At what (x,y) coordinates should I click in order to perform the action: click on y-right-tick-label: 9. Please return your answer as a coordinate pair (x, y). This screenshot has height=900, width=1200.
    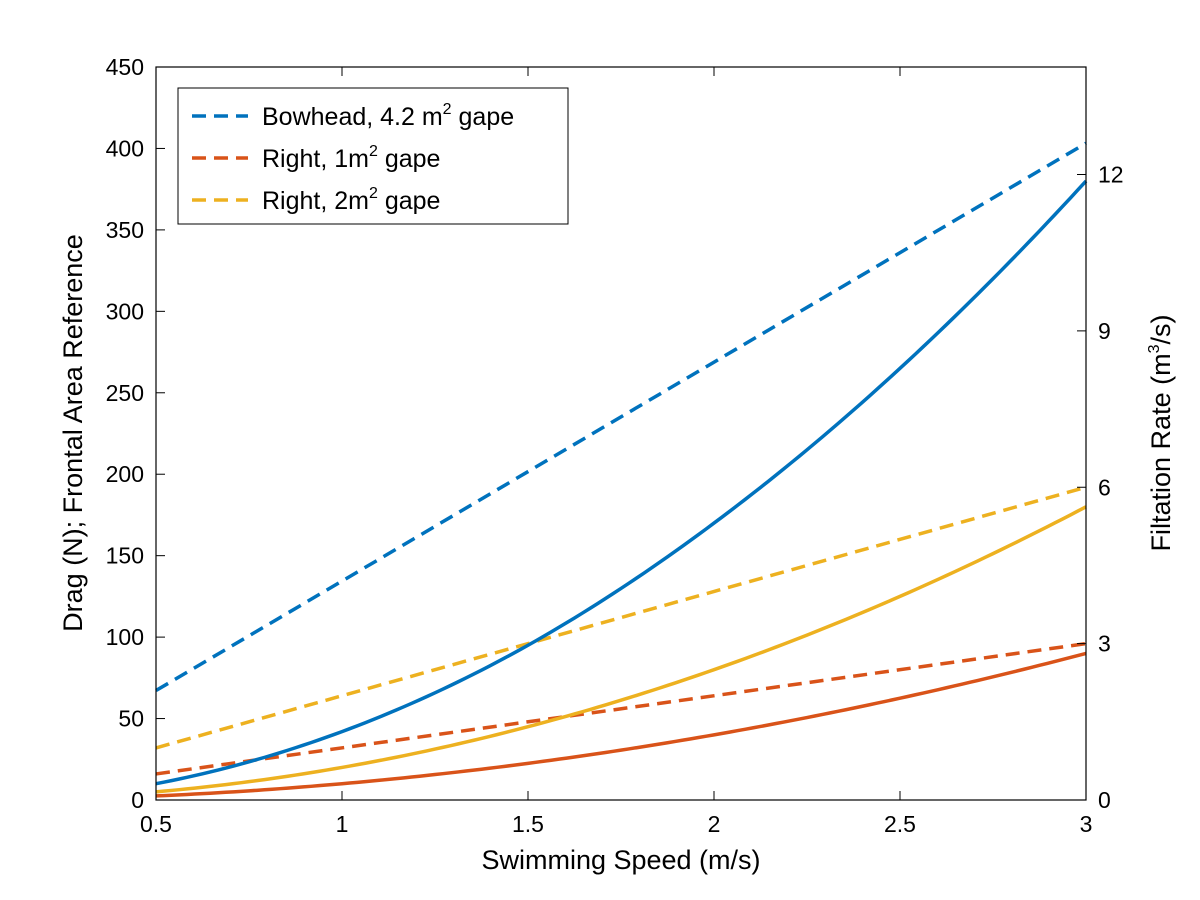
    Looking at the image, I should click on (1104, 331).